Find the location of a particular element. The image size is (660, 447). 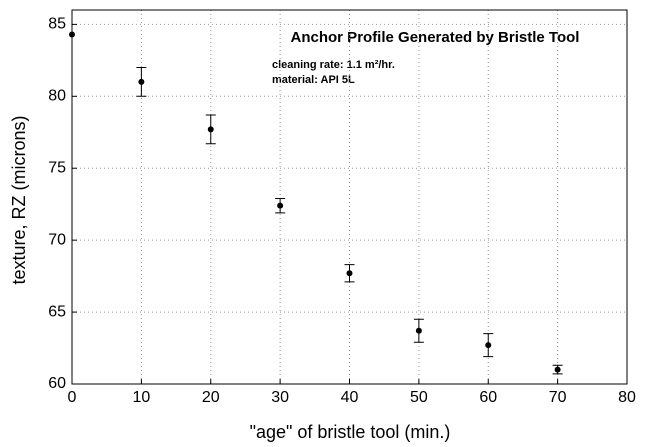

x-tick-label: 50 is located at coordinates (419, 397).